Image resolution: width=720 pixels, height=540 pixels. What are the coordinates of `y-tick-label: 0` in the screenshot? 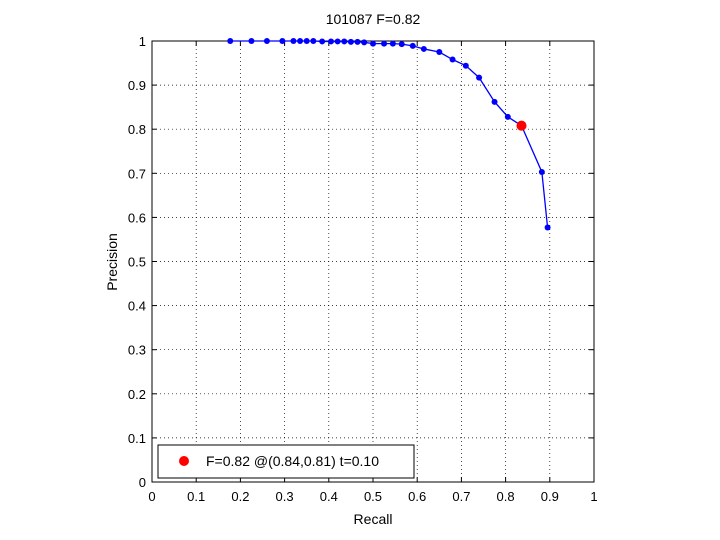 It's located at (142, 482).